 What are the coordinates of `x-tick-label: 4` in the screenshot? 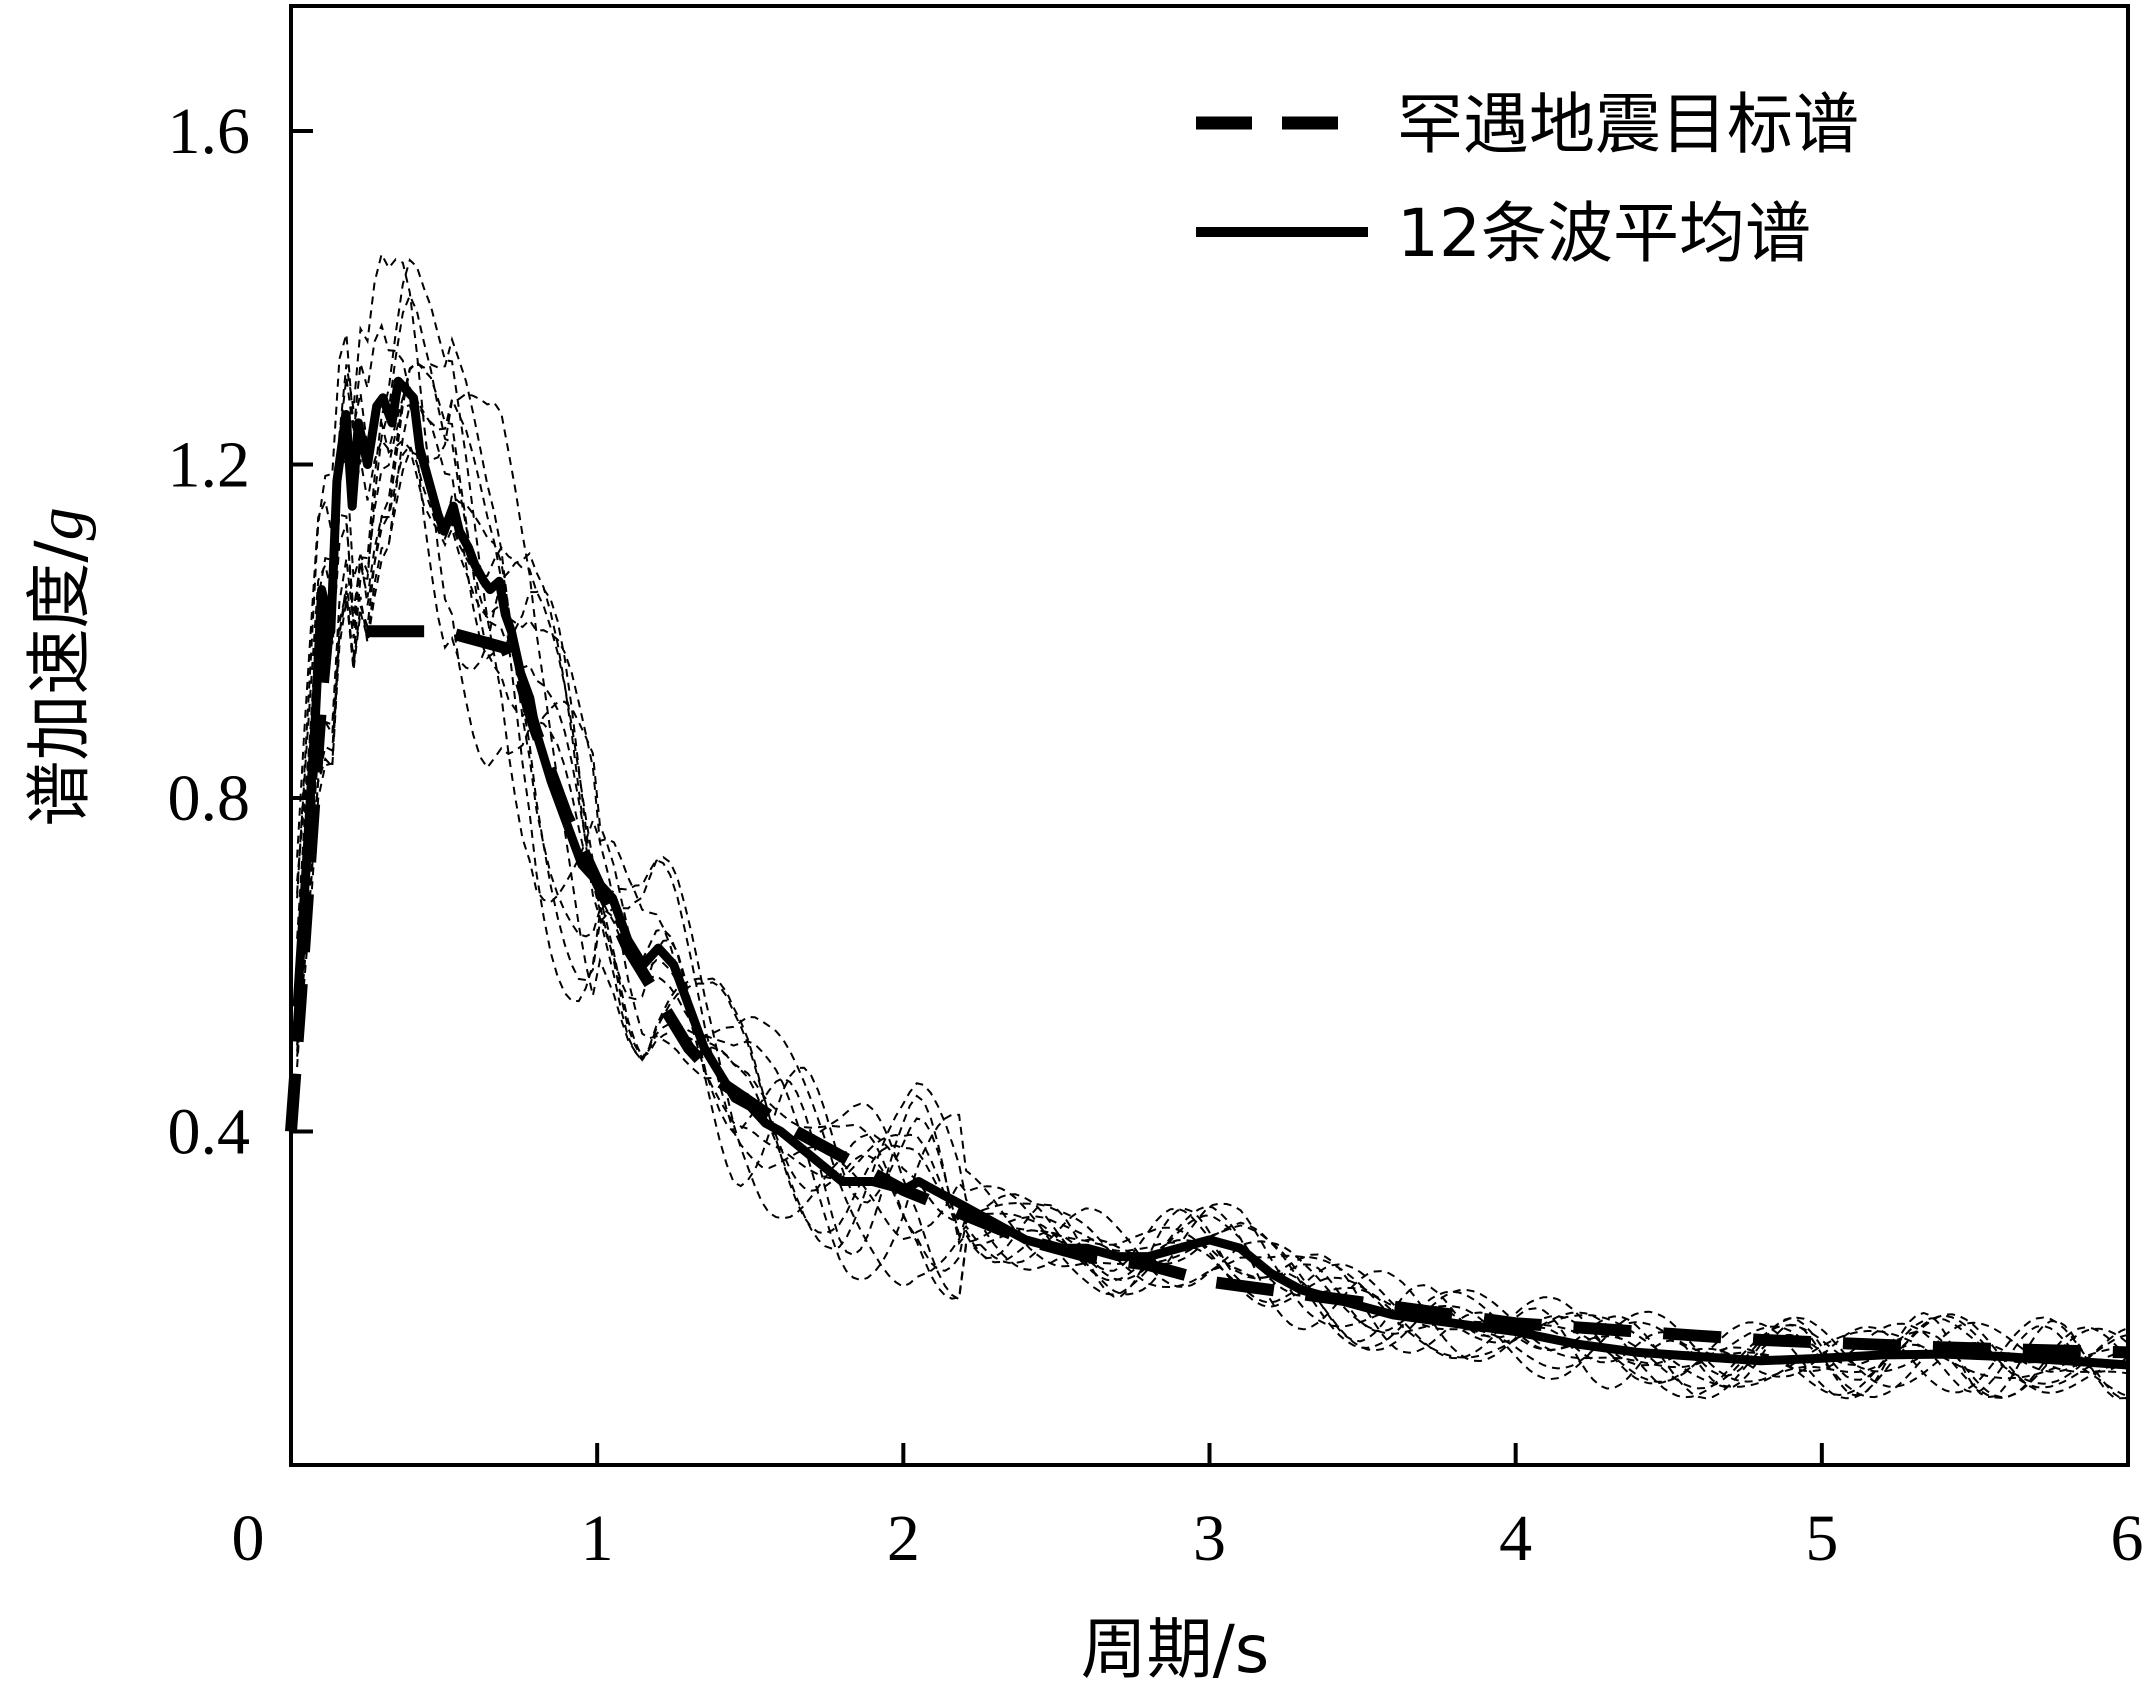 It's located at (1515, 1538).